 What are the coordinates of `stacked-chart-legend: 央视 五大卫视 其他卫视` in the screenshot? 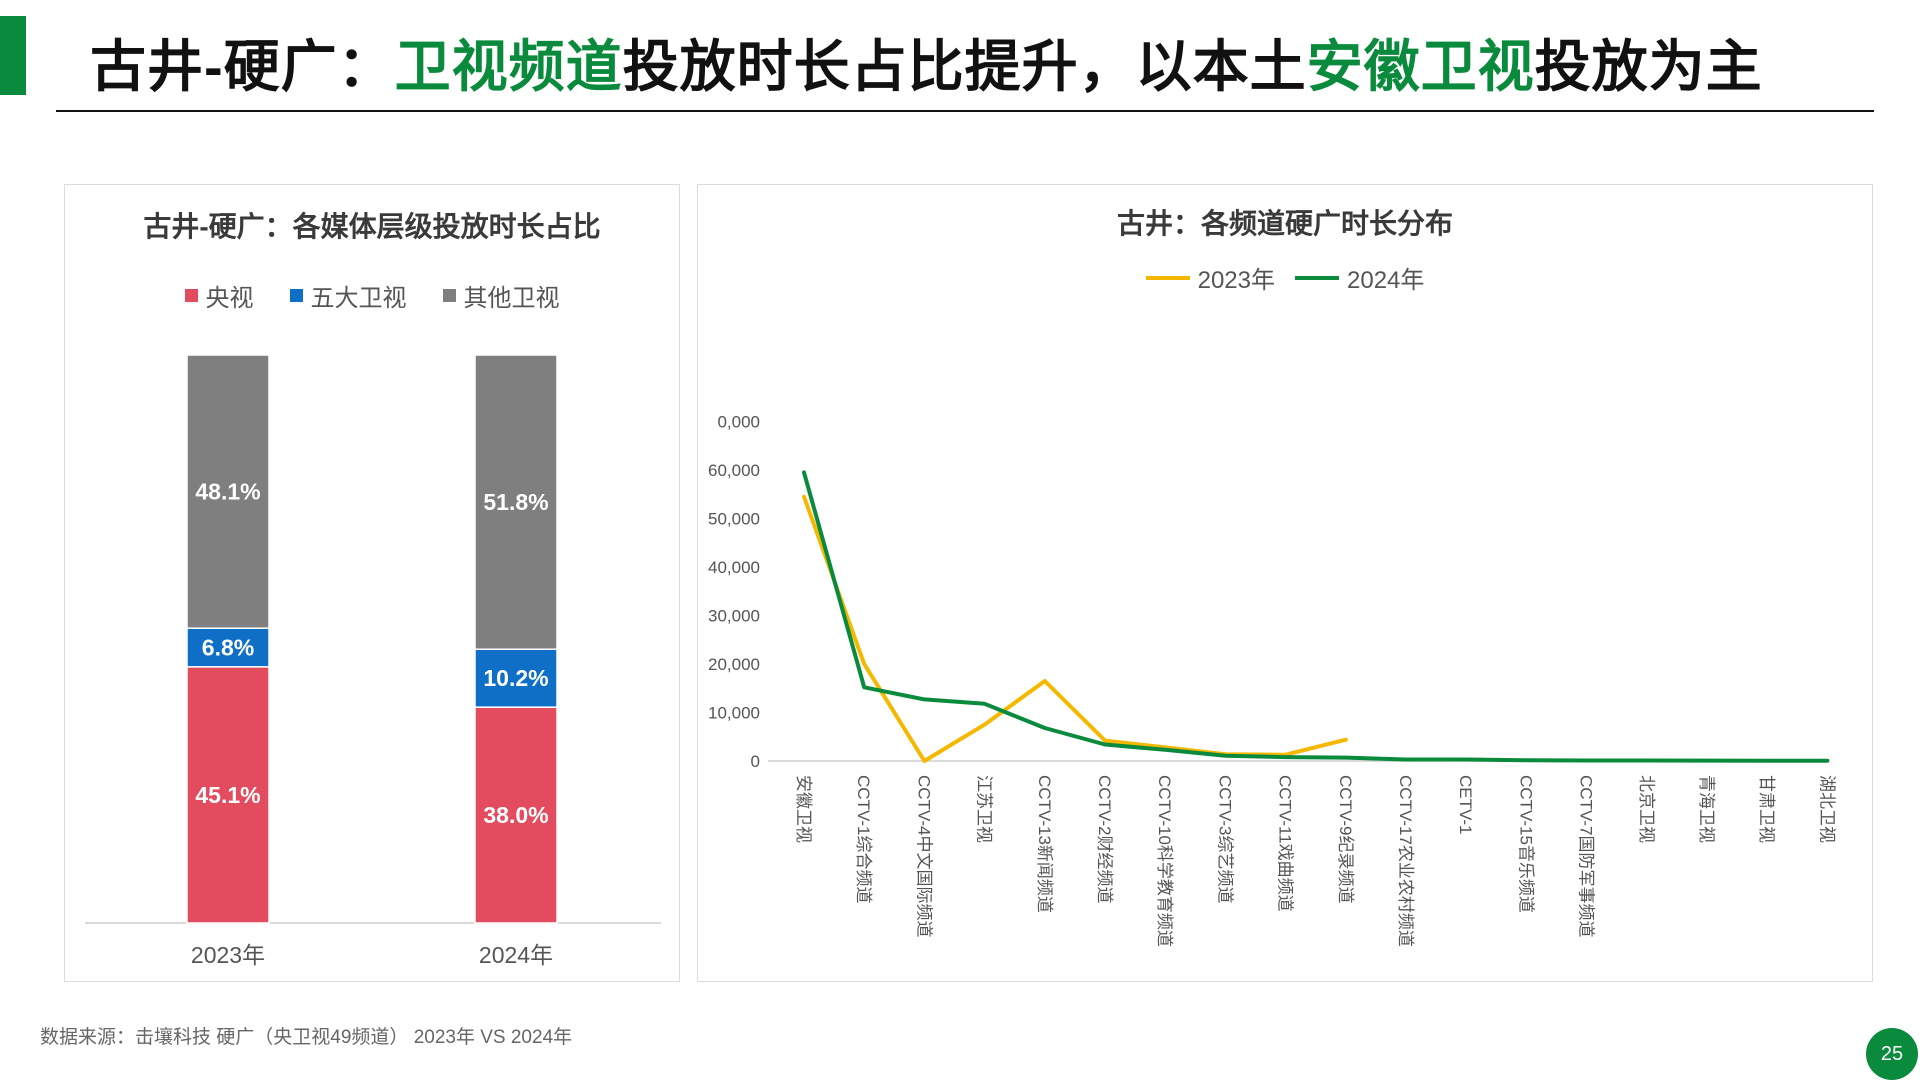 It's located at (372, 295).